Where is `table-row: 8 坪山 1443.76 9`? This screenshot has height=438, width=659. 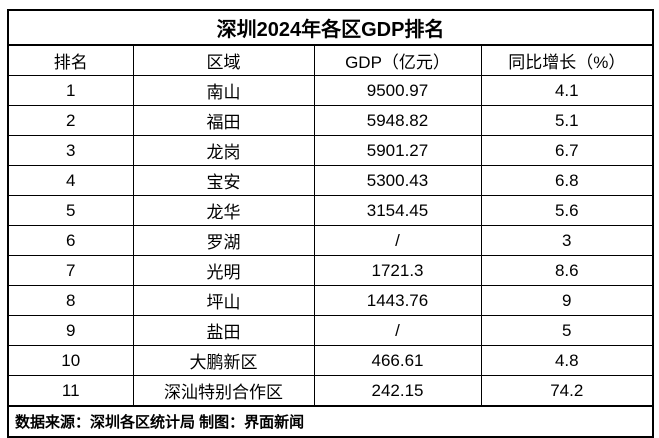 table-row: 8 坪山 1443.76 9 is located at coordinates (330, 300).